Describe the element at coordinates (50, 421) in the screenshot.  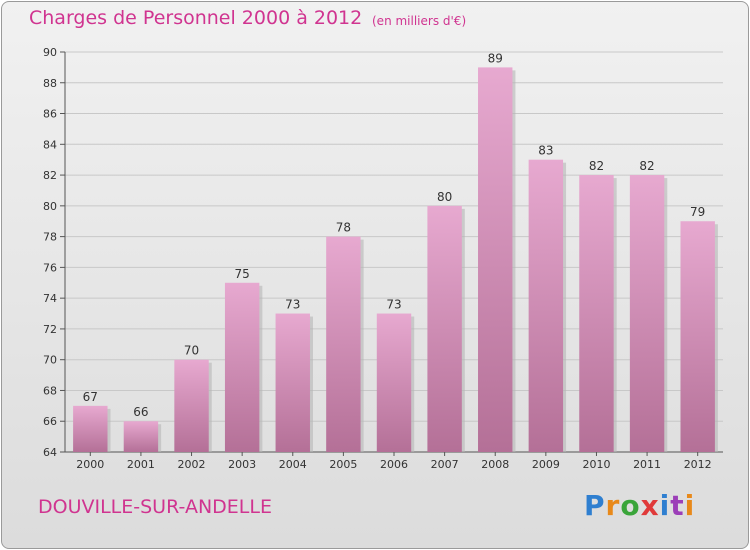
I see `y-tick-label: 66` at that location.